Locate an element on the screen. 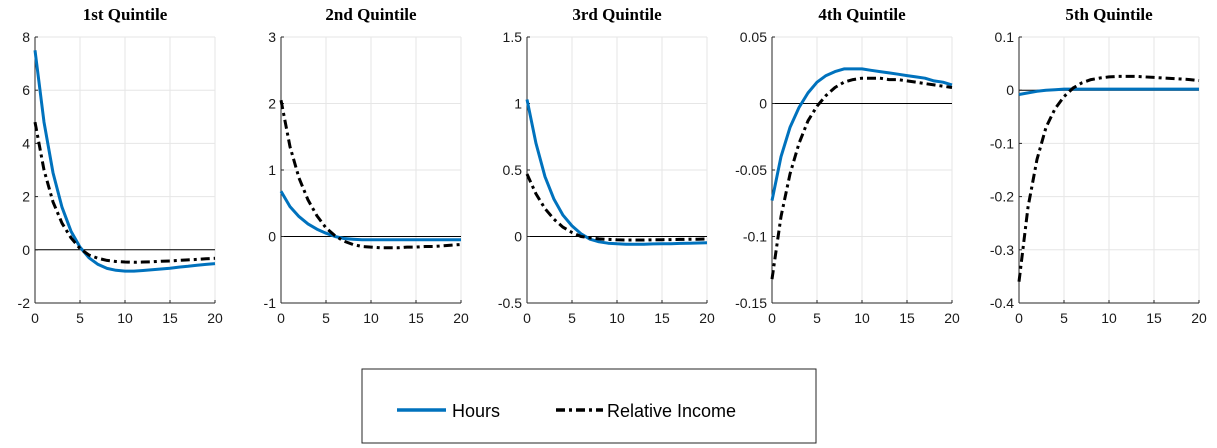  y-tick-label: 1.5 is located at coordinates (513, 37).